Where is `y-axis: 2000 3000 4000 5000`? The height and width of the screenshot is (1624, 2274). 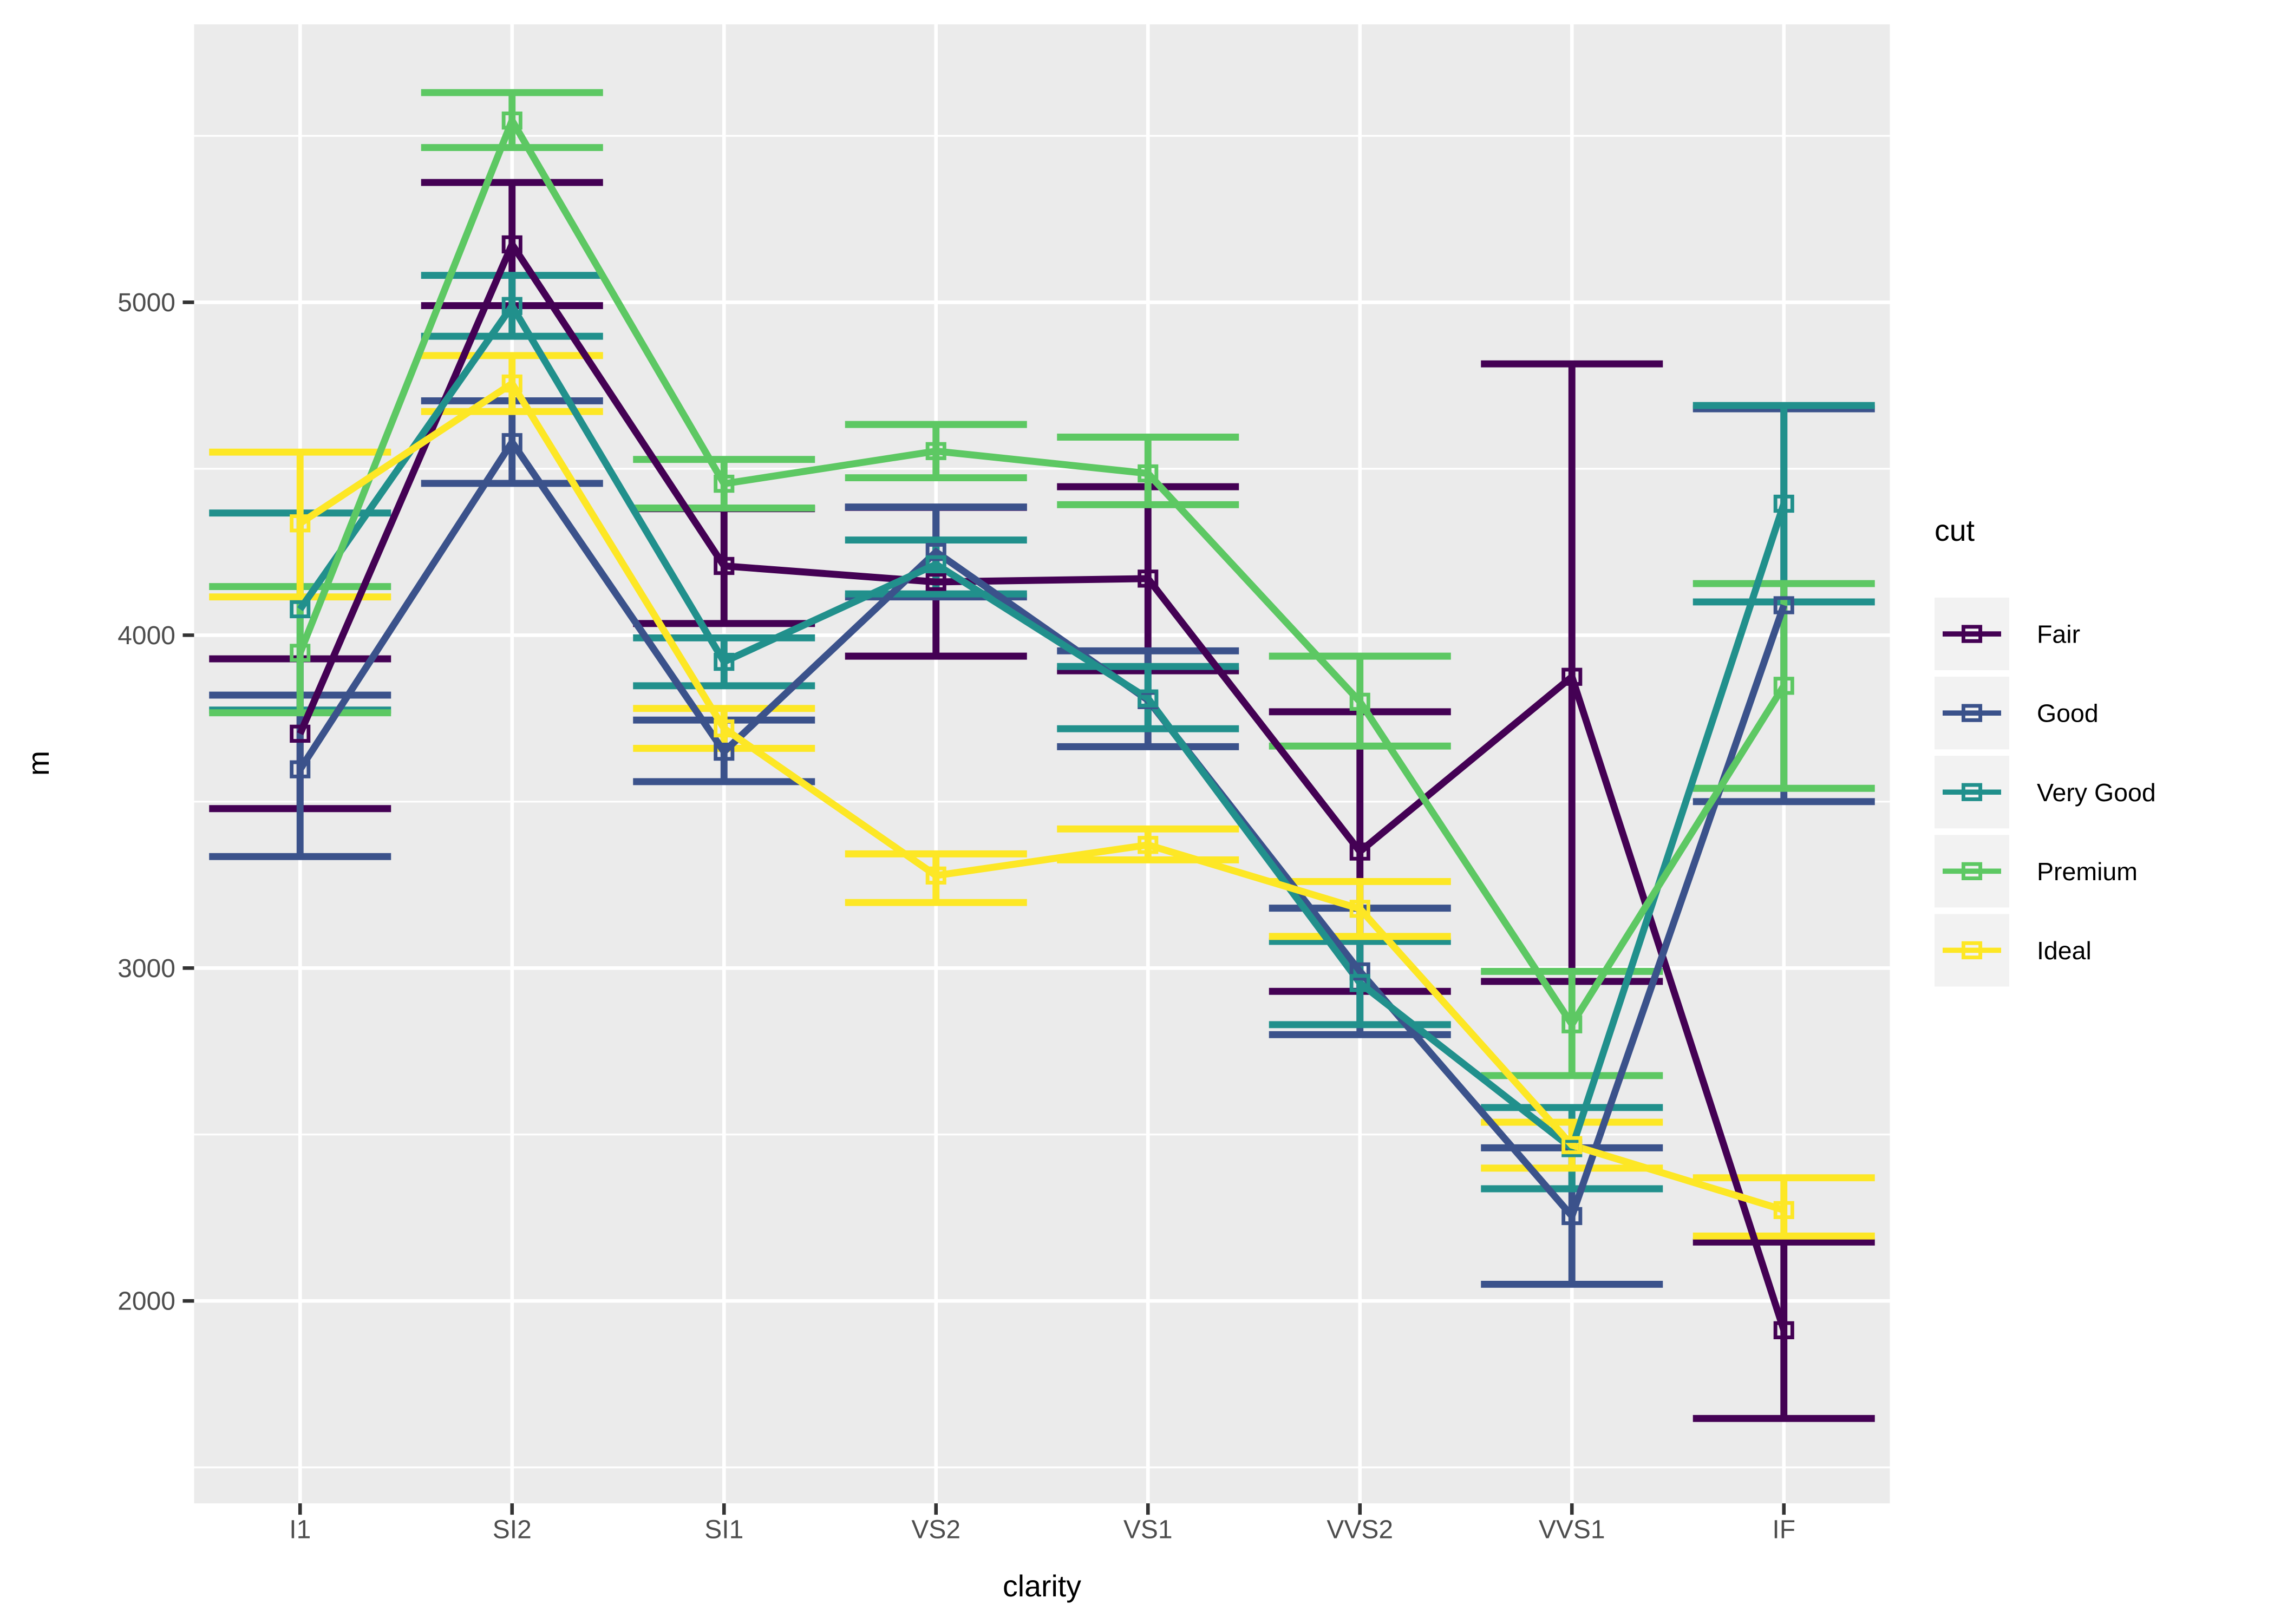
y-axis: 2000 3000 4000 5000 is located at coordinates (155, 802).